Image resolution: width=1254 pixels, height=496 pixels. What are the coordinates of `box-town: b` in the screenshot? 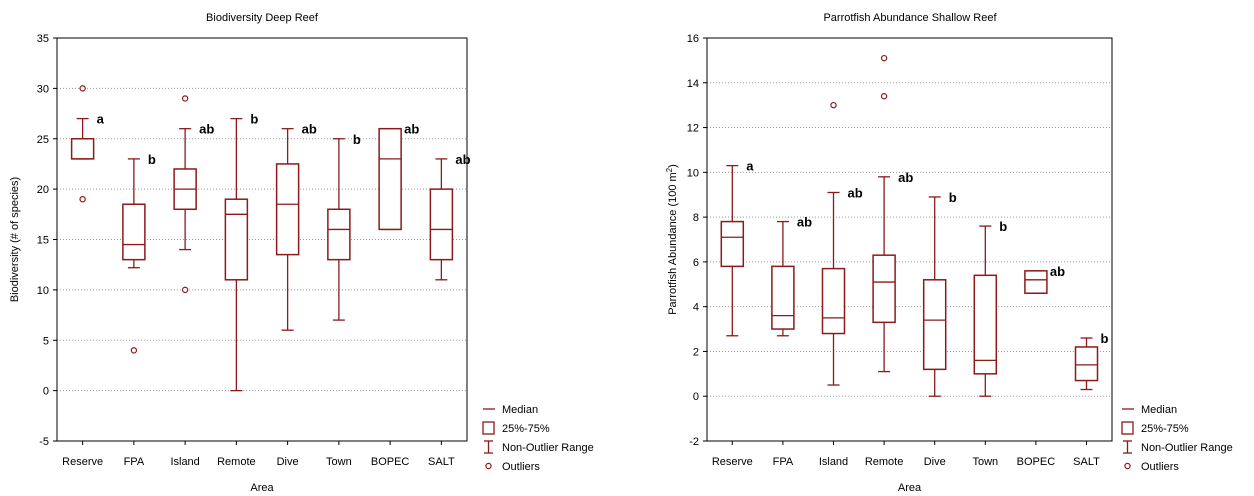 It's located at (990, 308).